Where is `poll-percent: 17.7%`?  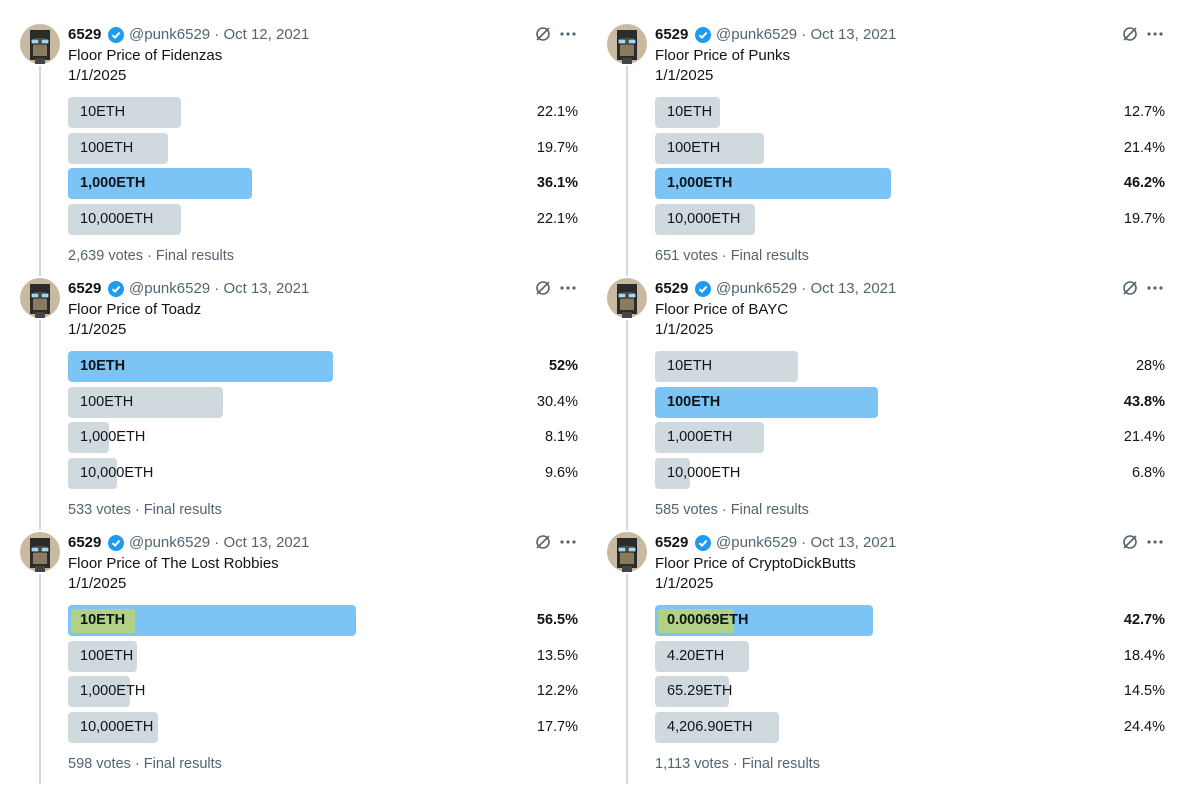
poll-percent: 17.7% is located at coordinates (557, 726).